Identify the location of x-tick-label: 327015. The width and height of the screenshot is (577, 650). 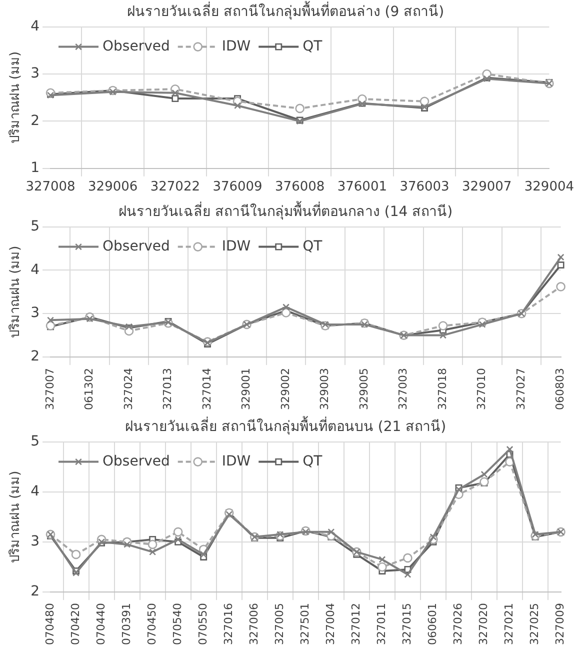
(407, 624).